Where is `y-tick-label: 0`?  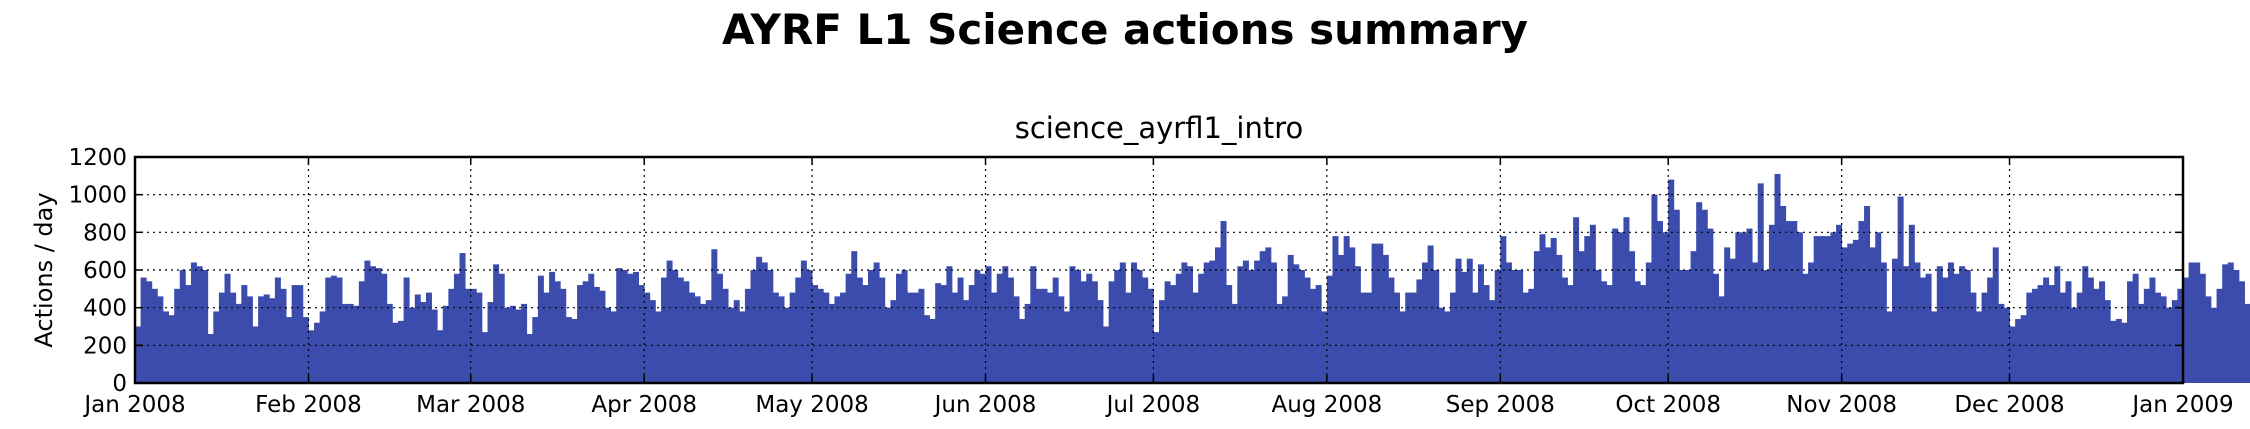
y-tick-label: 0 is located at coordinates (119, 384).